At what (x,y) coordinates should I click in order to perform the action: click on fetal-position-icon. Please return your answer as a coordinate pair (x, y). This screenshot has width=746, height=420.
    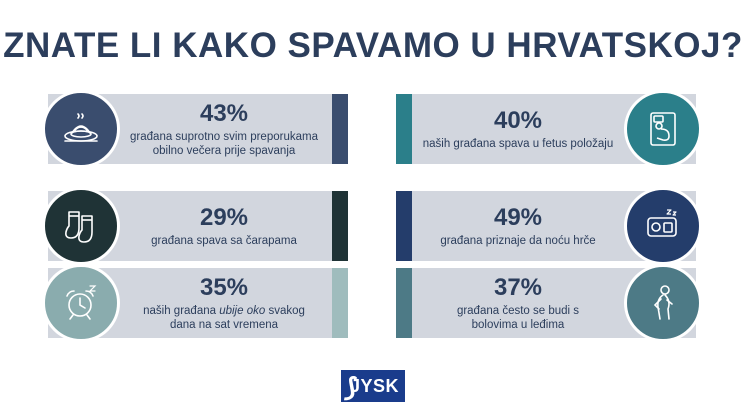
    Looking at the image, I should click on (663, 129).